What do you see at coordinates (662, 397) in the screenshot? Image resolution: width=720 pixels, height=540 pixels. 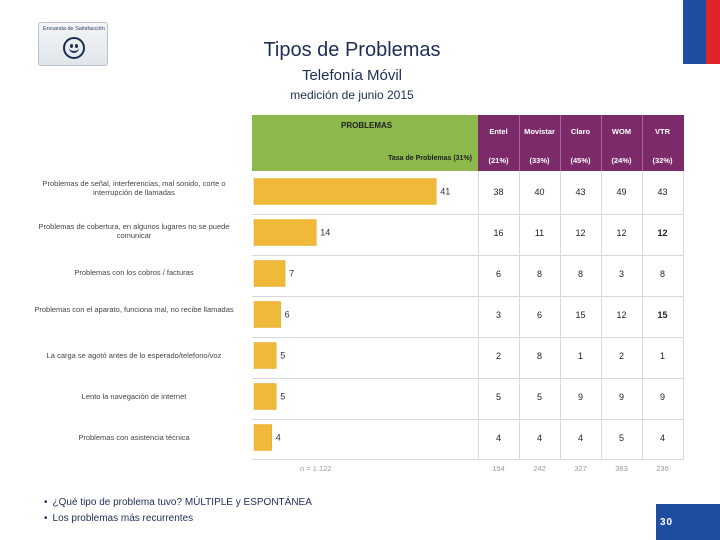 I see `value-cell-vtr-5: 9` at bounding box center [662, 397].